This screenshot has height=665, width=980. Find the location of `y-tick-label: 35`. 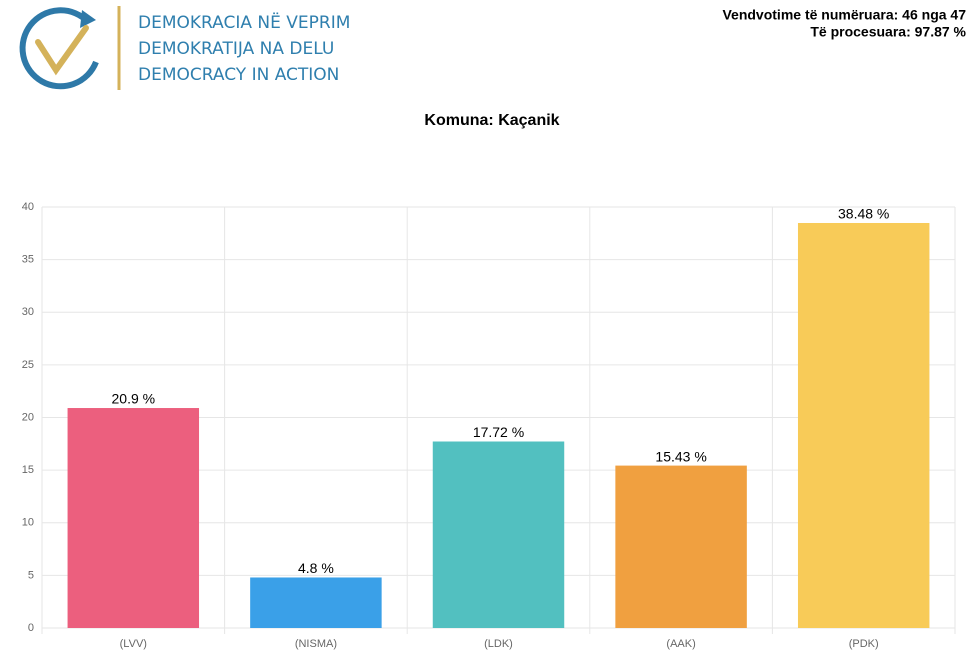

y-tick-label: 35 is located at coordinates (28, 260).